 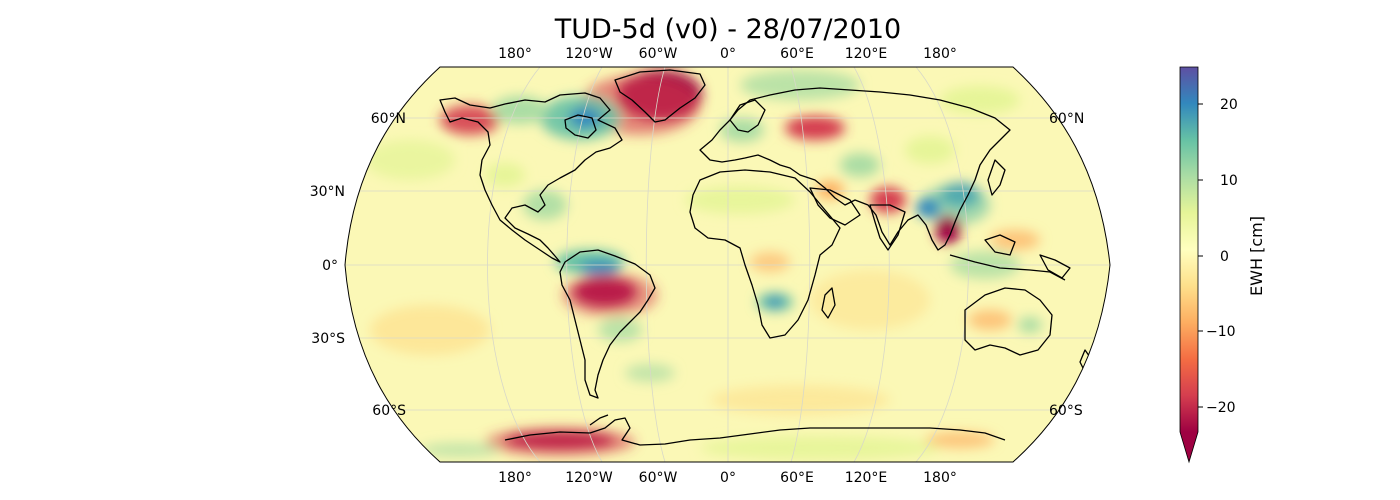 I want to click on lon-labels-bottom: 180° 120°W 60°W 0° 60°E 120°E 180°, so click(x=727, y=478).